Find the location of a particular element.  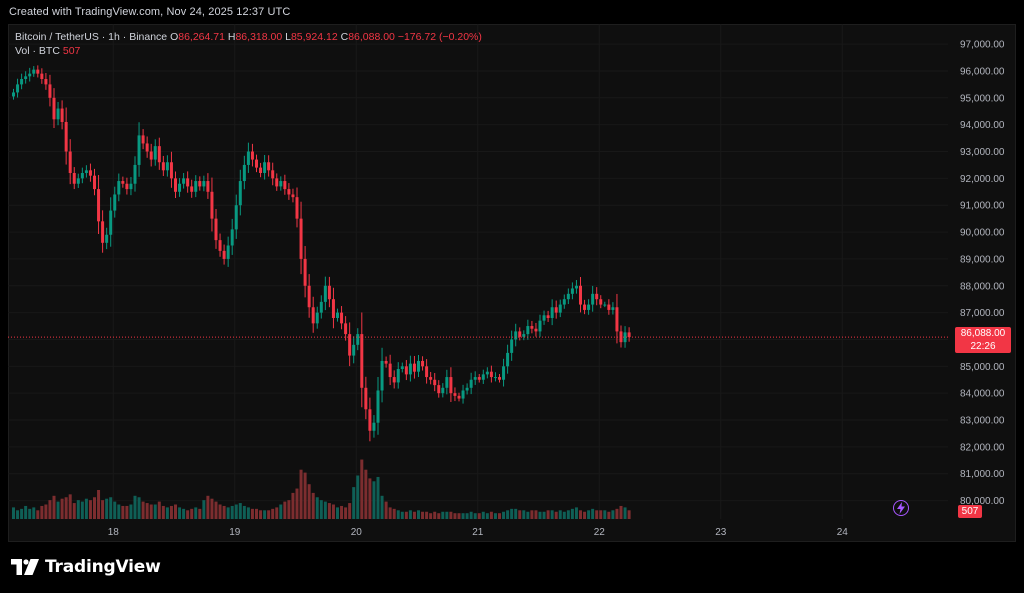

legend-volume-row: Vol · BTC 507 is located at coordinates (248, 51).